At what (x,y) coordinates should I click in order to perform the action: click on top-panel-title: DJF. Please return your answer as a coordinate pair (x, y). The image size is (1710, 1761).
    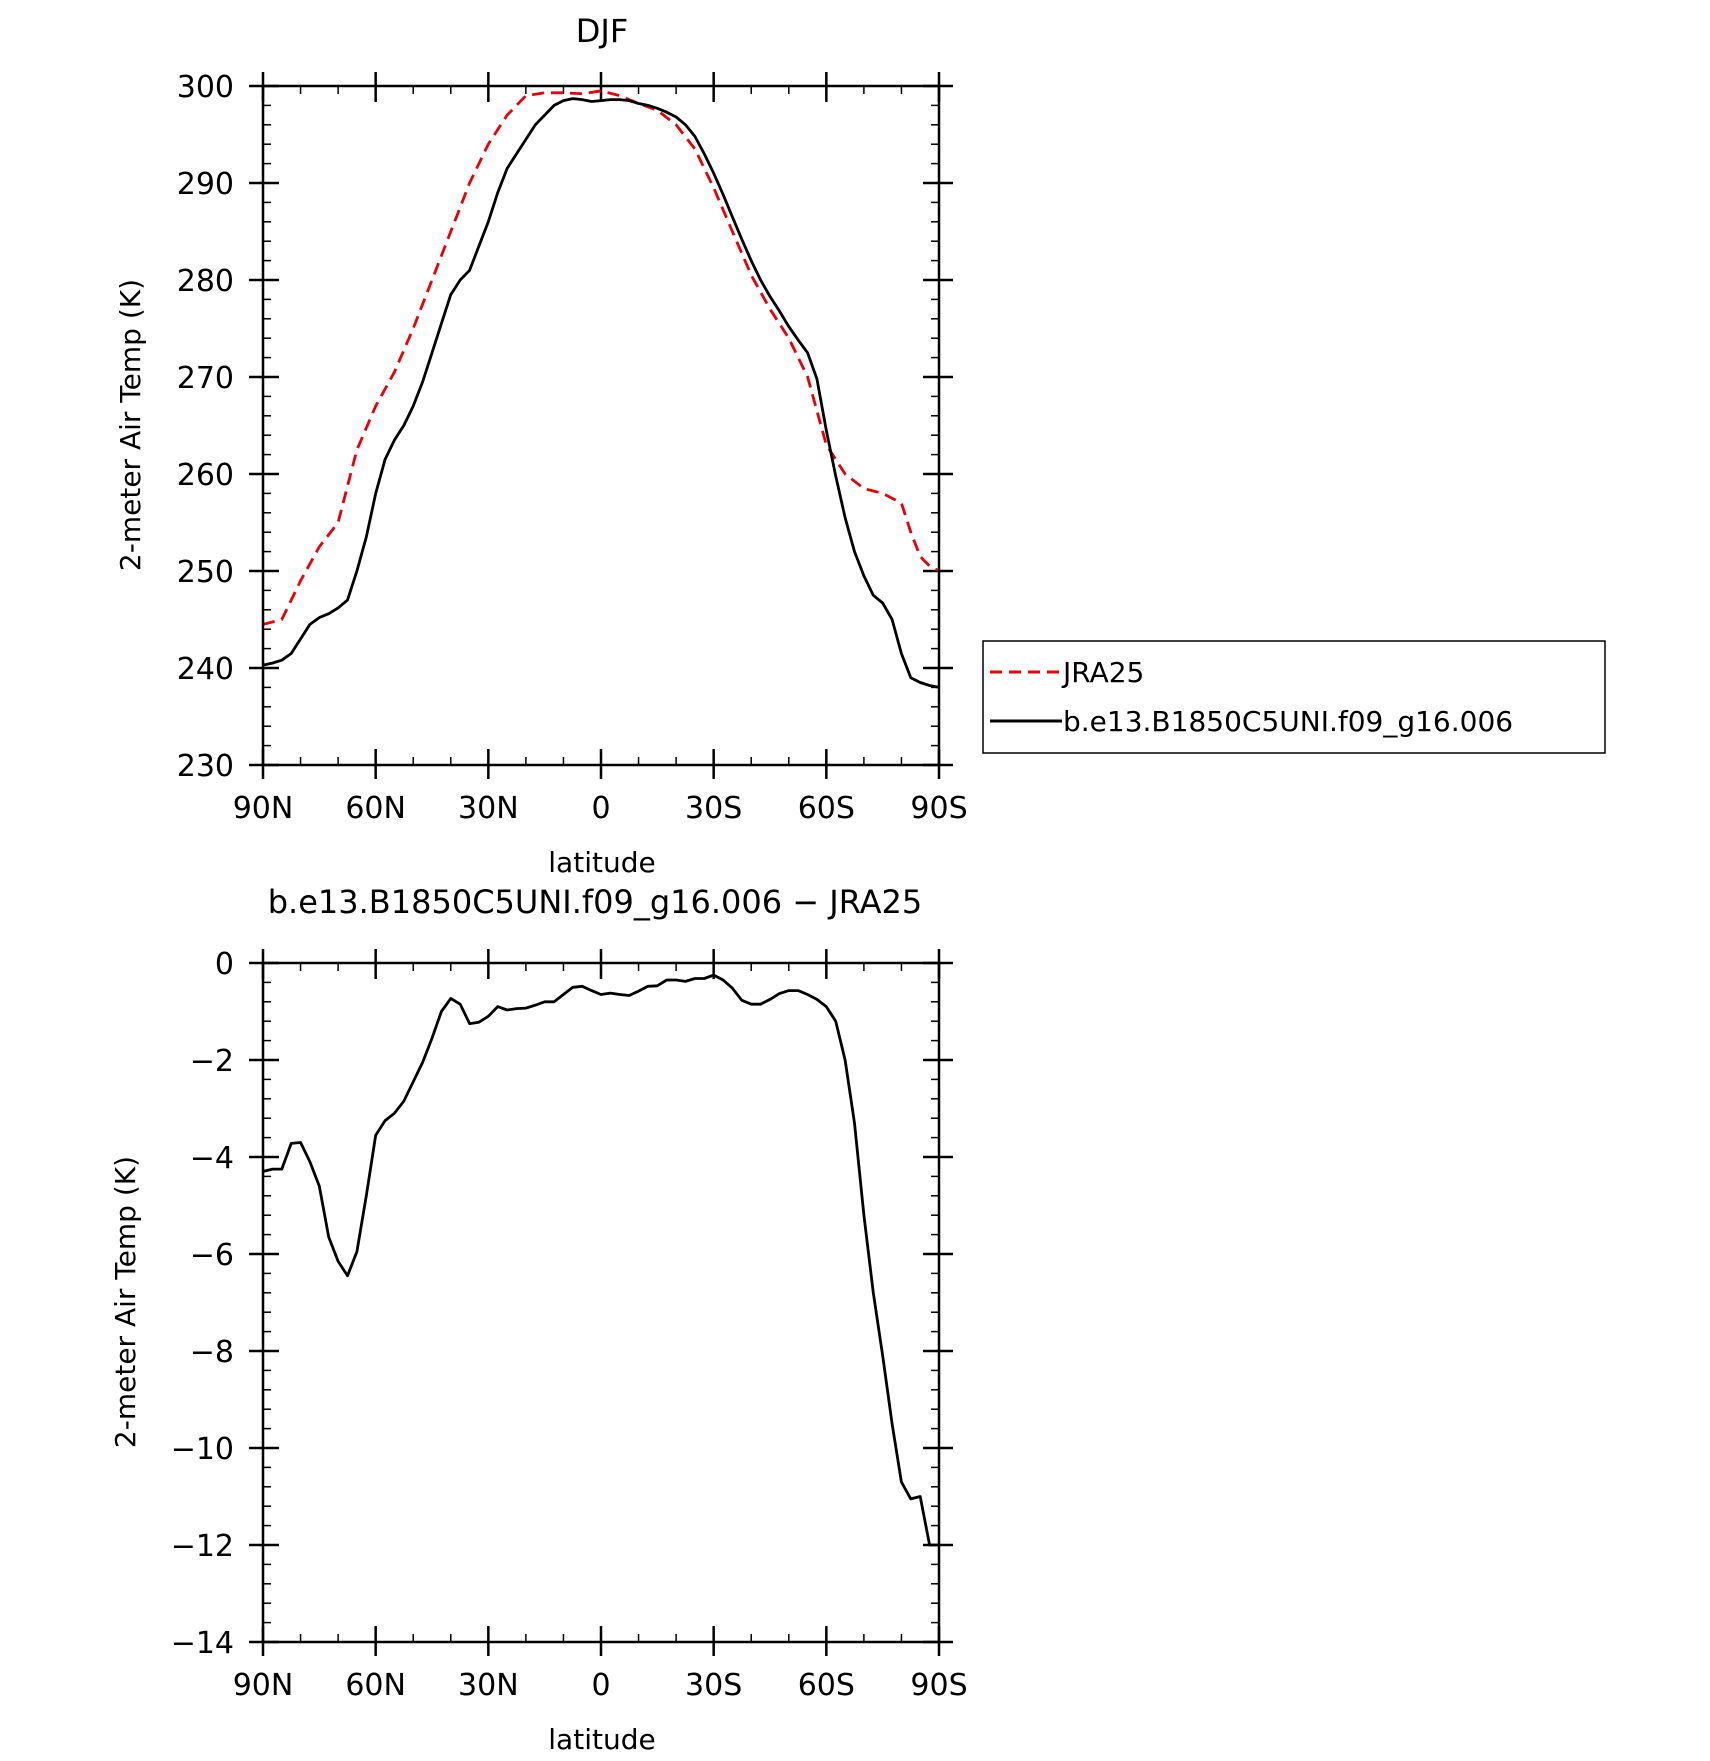
    Looking at the image, I should click on (602, 31).